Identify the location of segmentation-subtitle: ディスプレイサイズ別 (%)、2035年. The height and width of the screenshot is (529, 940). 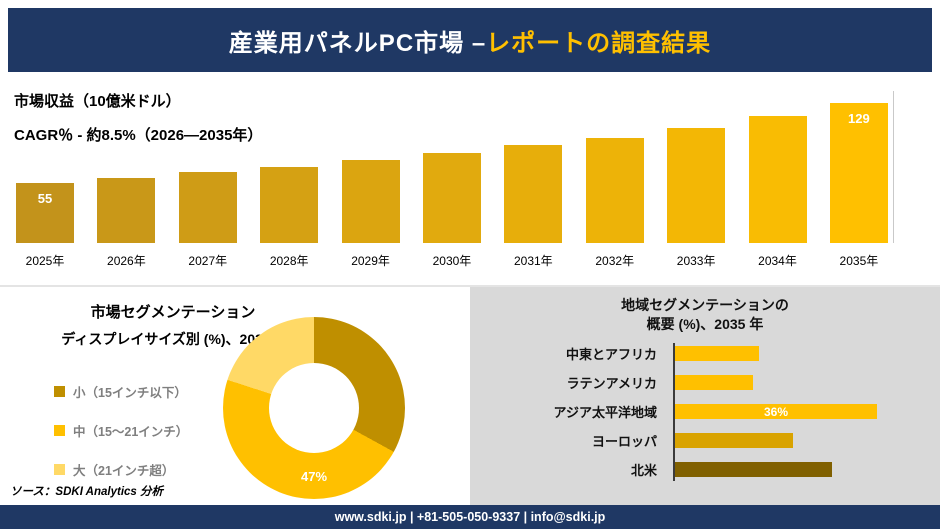
(173, 339).